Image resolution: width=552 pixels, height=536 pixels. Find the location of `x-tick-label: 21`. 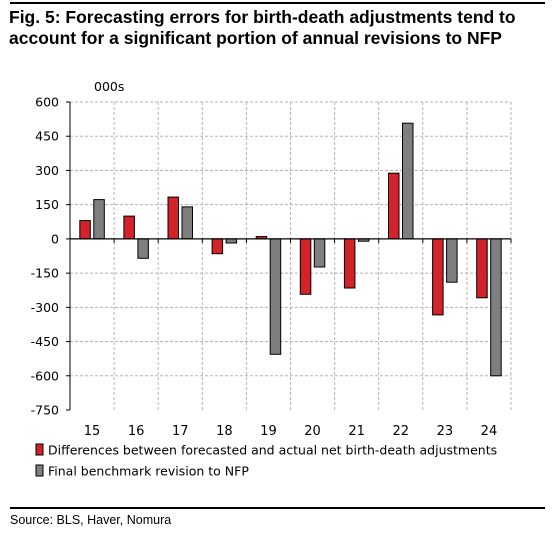

x-tick-label: 21 is located at coordinates (356, 431).